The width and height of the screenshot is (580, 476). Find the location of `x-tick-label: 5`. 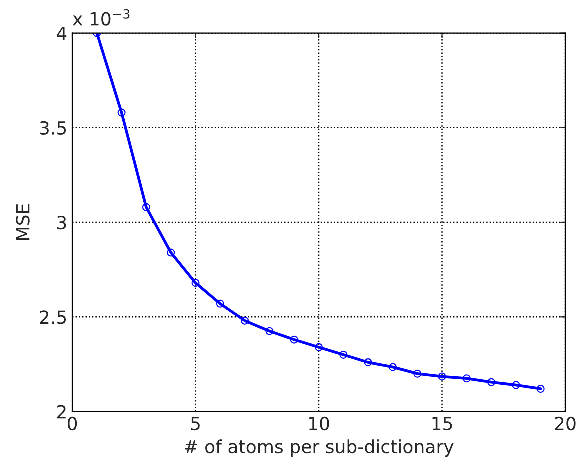

x-tick-label: 5 is located at coordinates (195, 424).